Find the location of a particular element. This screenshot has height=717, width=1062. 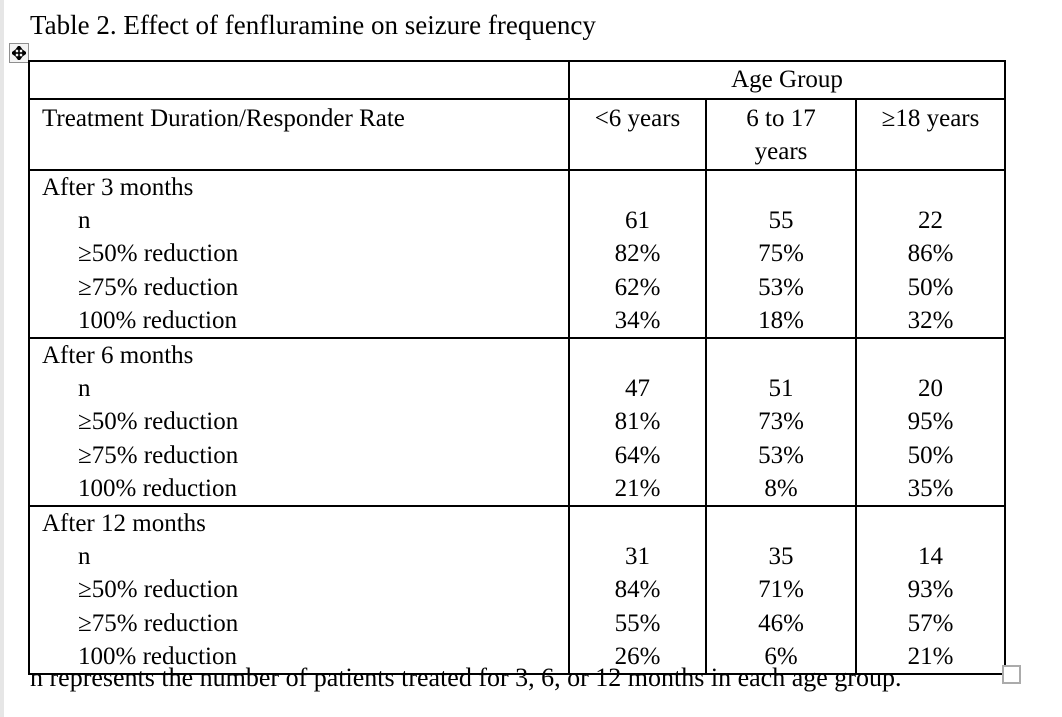

cell-value: 81% is located at coordinates (637, 422).